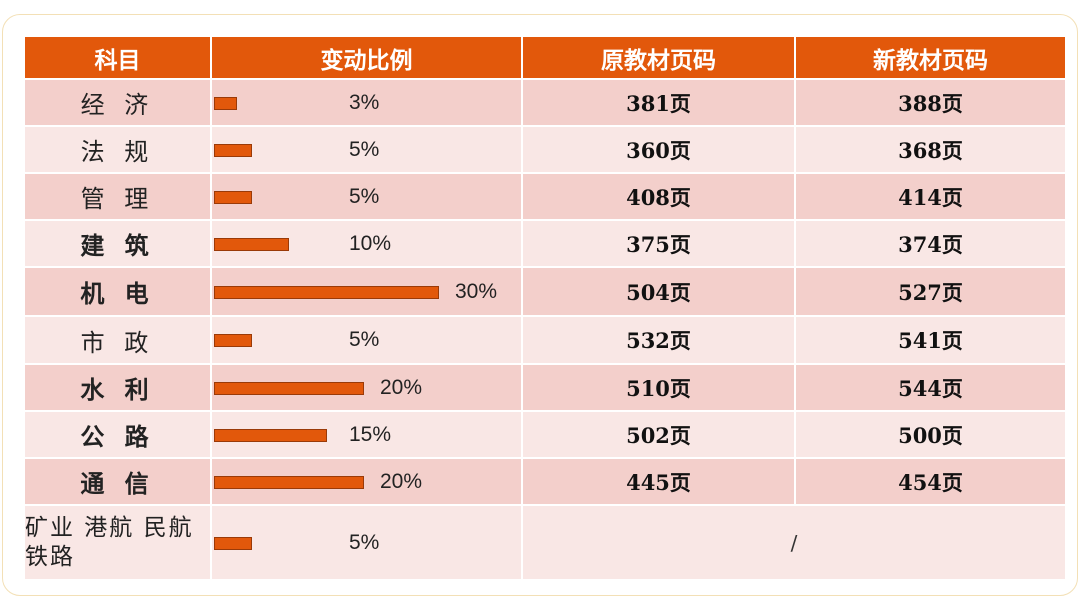  What do you see at coordinates (930, 102) in the screenshot?
I see `new-page-count: 388页` at bounding box center [930, 102].